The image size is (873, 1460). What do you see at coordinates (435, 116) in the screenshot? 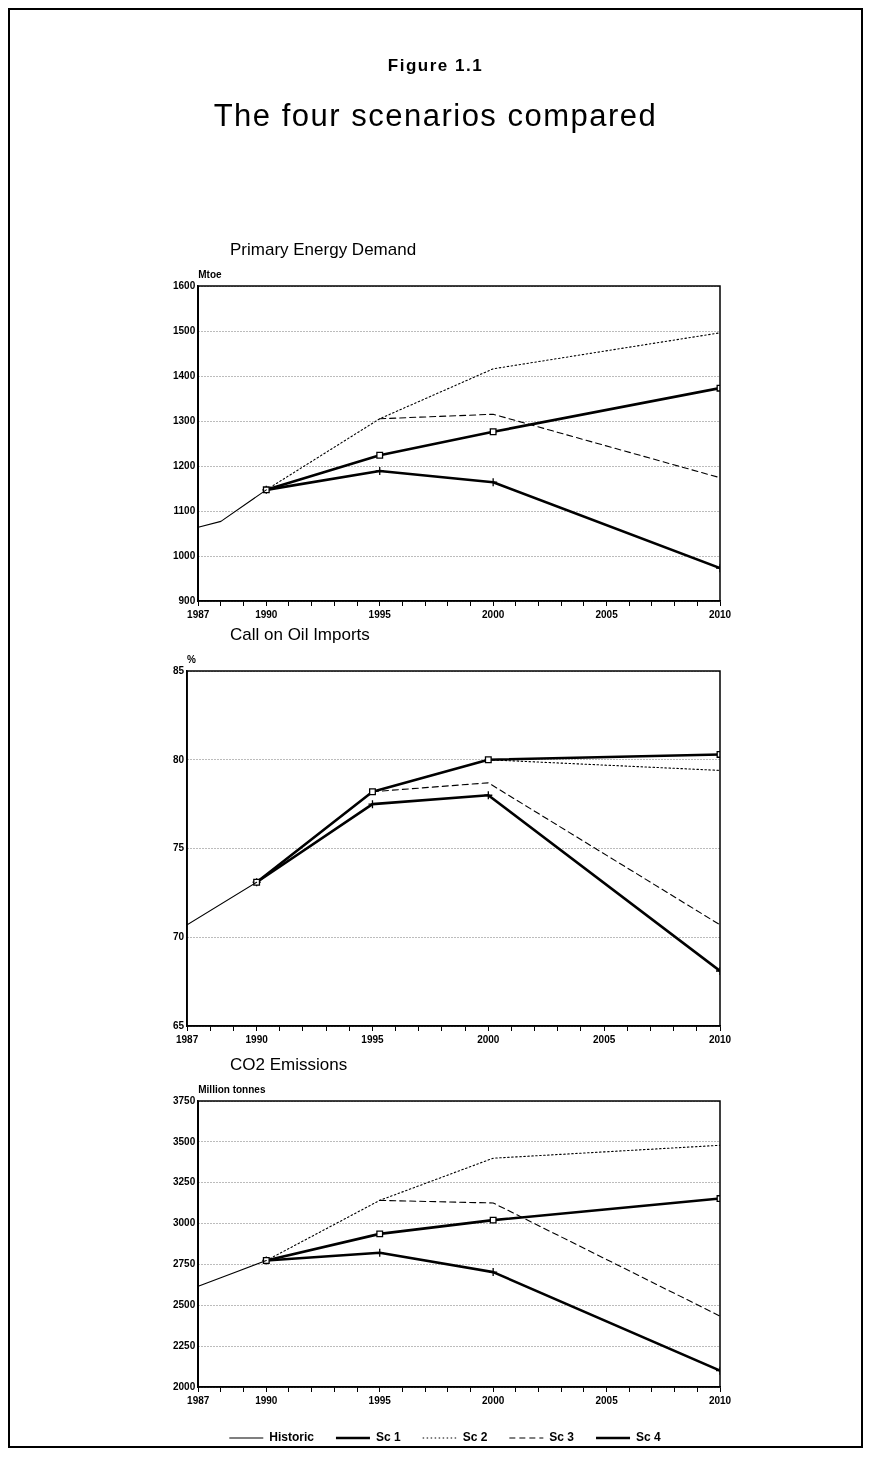
I see `text: The four scenarios compared` at bounding box center [435, 116].